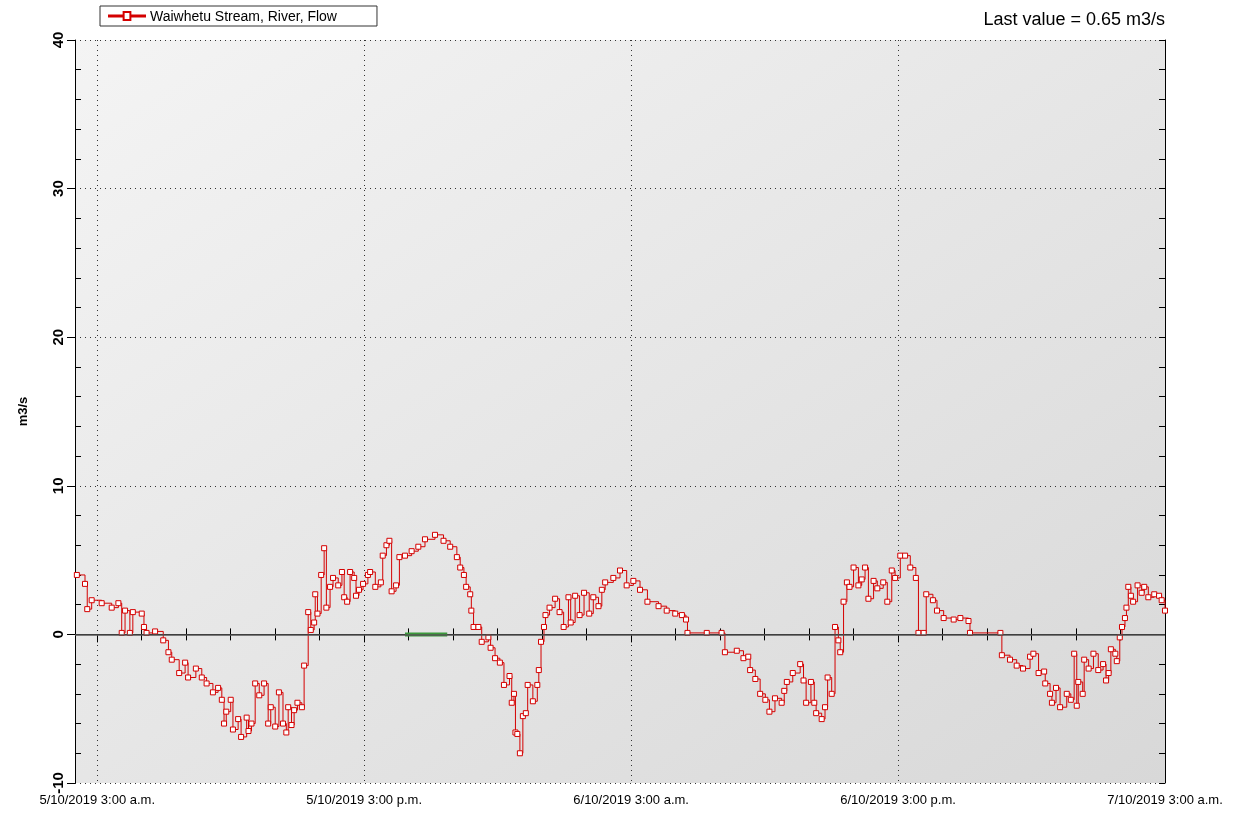 The width and height of the screenshot is (1253, 822). Describe the element at coordinates (57, 634) in the screenshot. I see `y-tick-label: 0` at that location.